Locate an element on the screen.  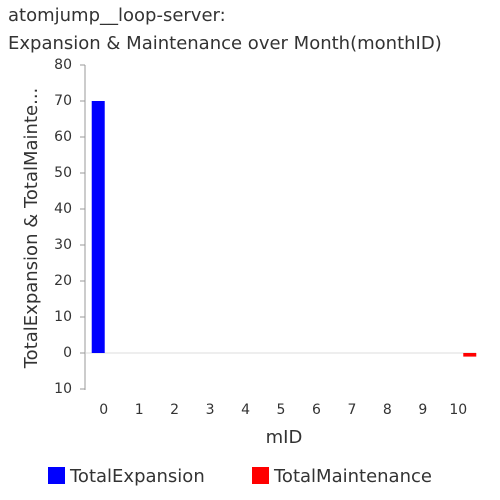
x-tick-label: 3 is located at coordinates (210, 410).